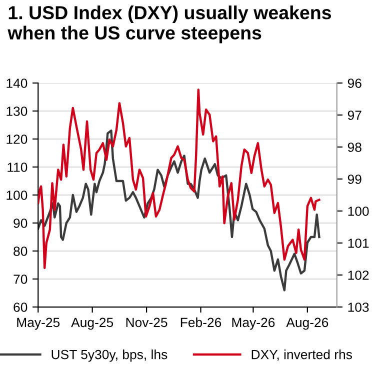 The height and width of the screenshot is (369, 385). Describe the element at coordinates (355, 147) in the screenshot. I see `y2-tick-label: 98` at that location.